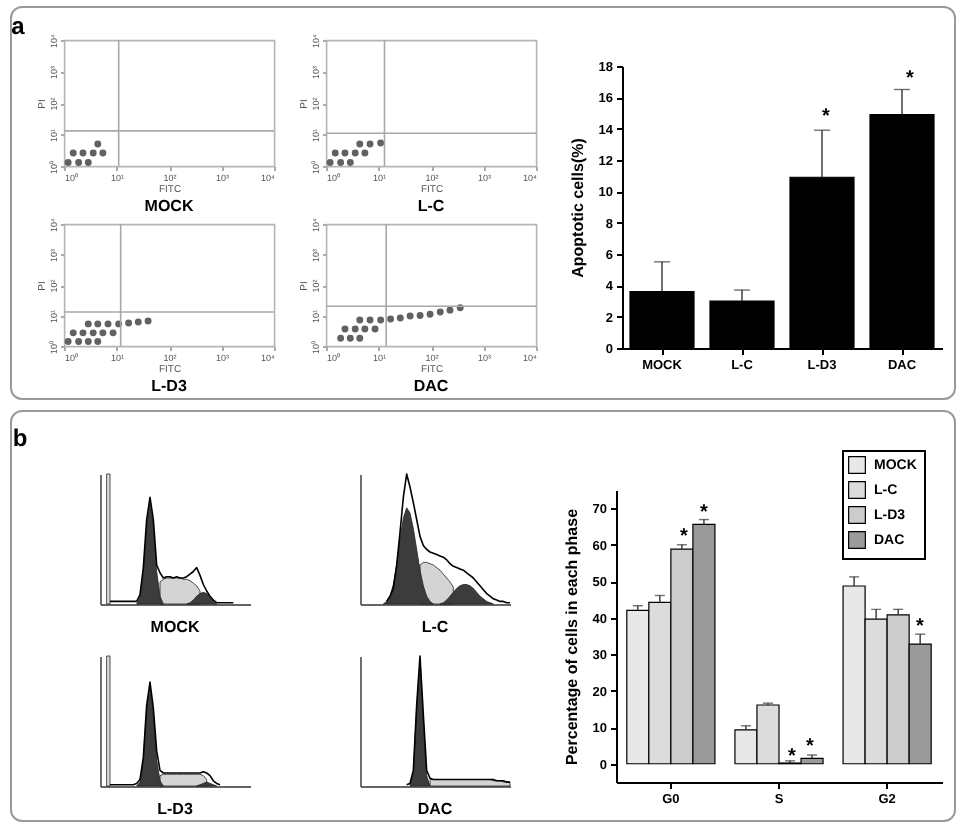 This screenshot has height=826, width=966. What do you see at coordinates (169, 386) in the screenshot?
I see `text: L-D3` at bounding box center [169, 386].